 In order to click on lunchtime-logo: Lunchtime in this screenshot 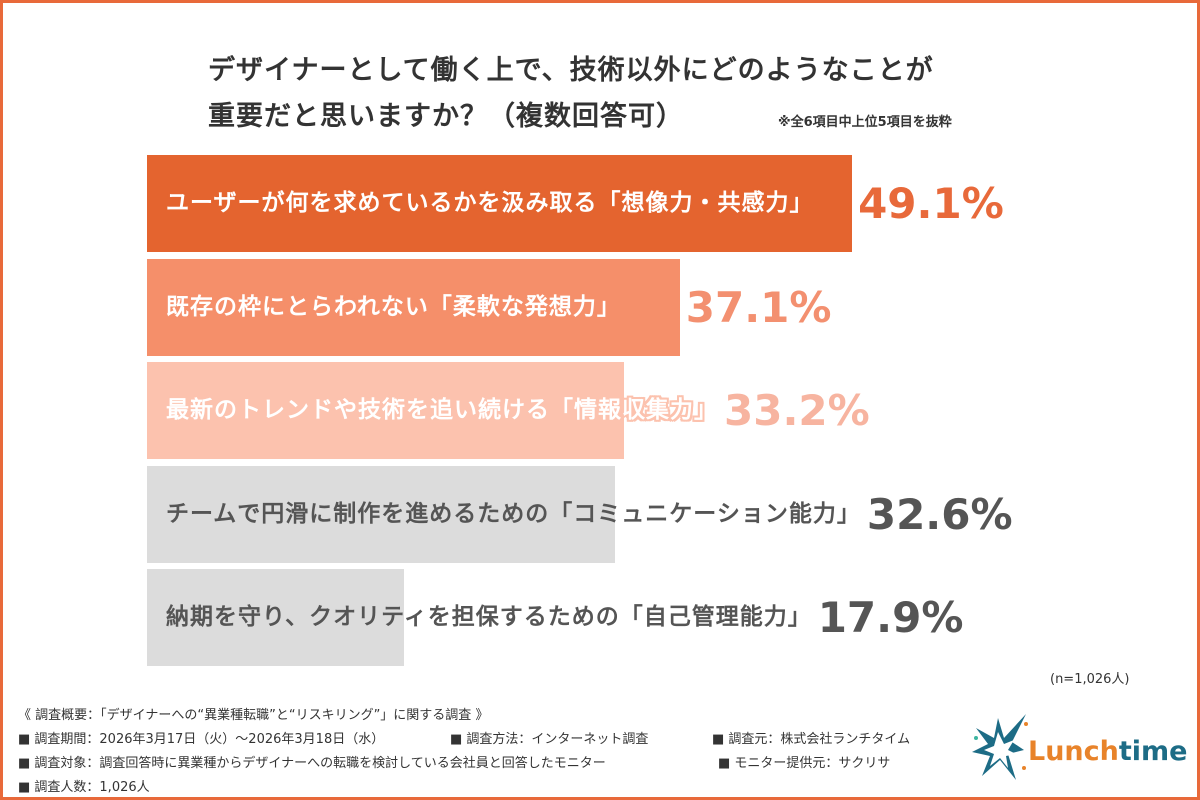, I will do `click(1077, 750)`.